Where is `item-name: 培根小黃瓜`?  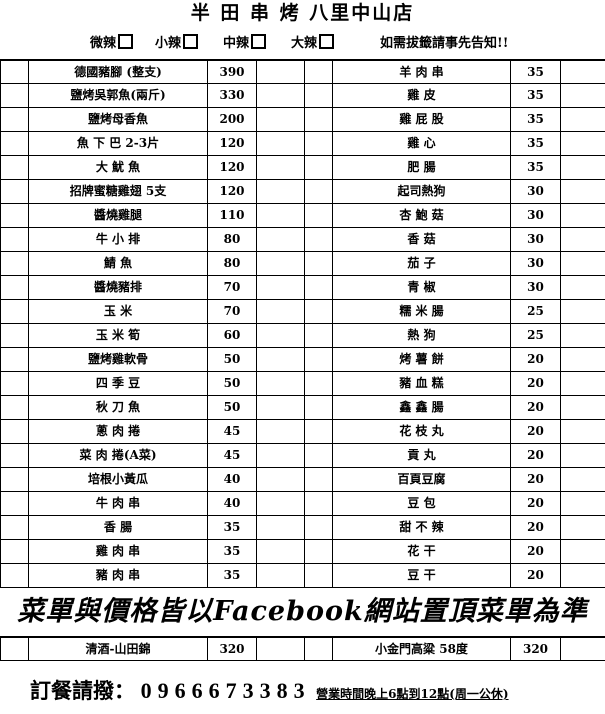 item-name: 培根小黃瓜 is located at coordinates (118, 479).